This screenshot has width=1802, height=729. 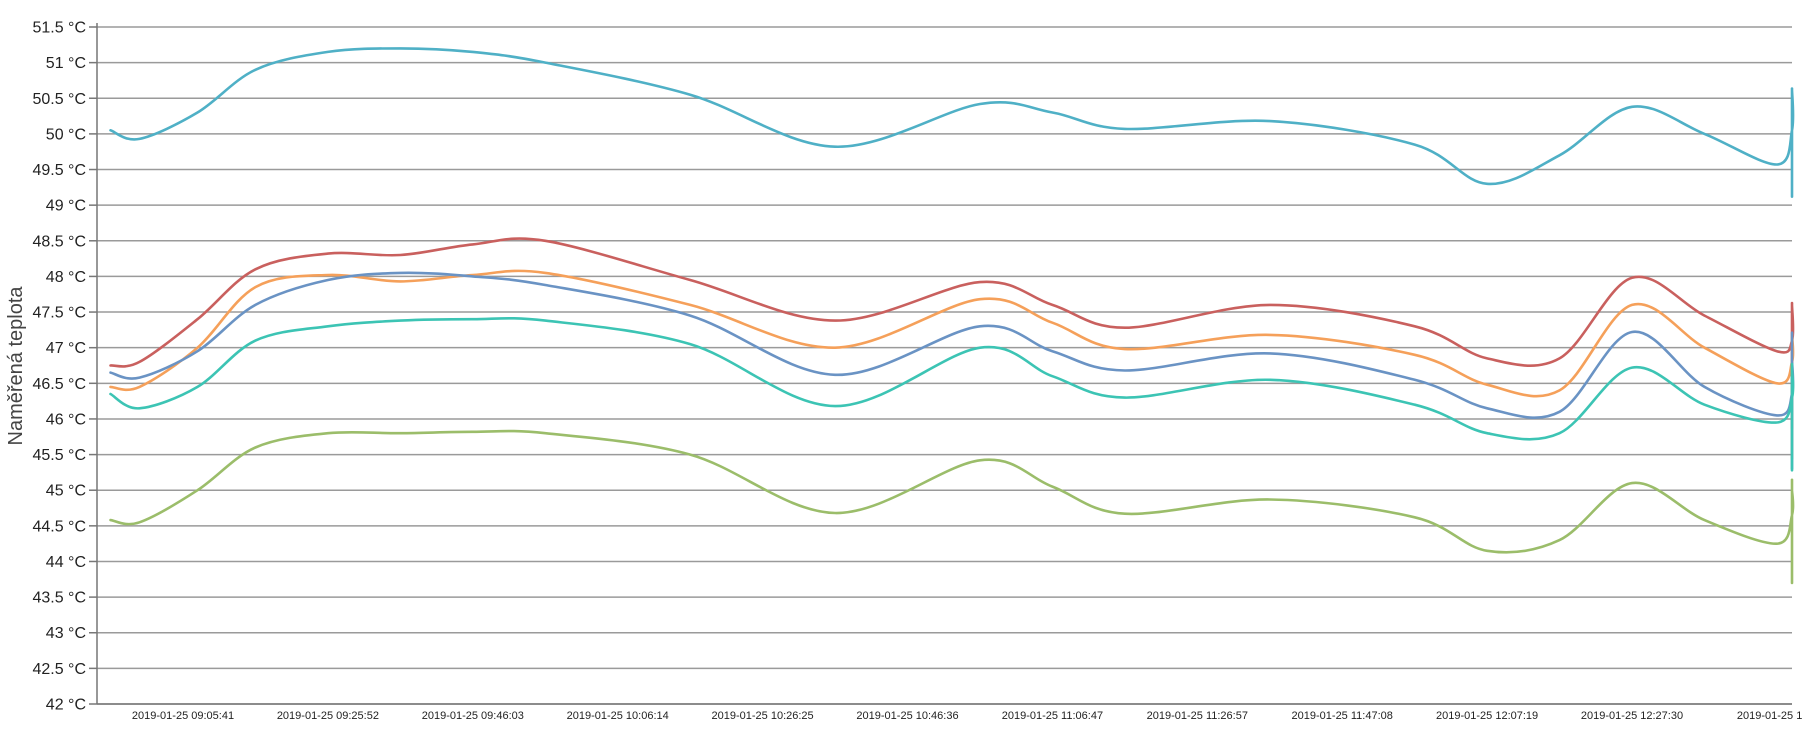 I want to click on y-tick-label: 42 °C, so click(x=66, y=705).